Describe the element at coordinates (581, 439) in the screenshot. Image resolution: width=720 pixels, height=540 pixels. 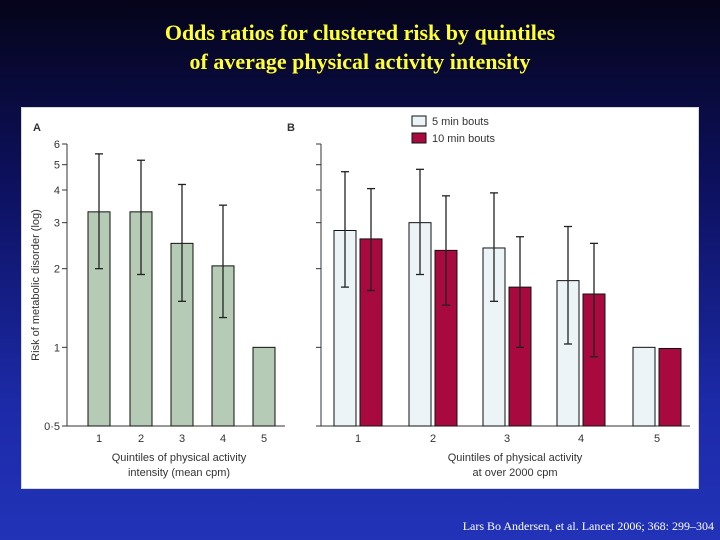
I see `panel-b-x-tick-label: 4` at that location.